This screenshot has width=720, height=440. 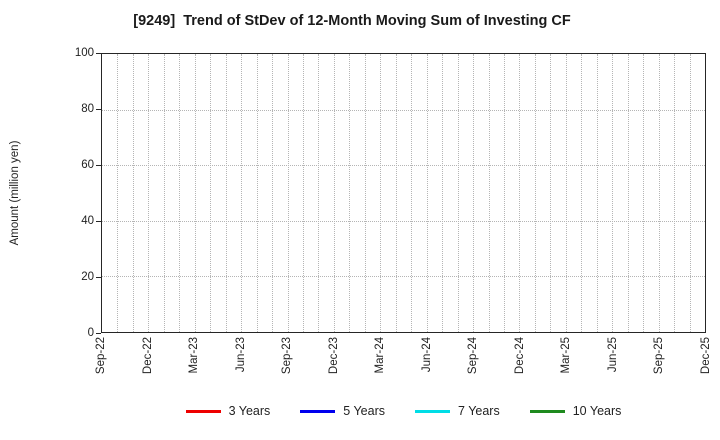 I want to click on legend-label: 5 Years, so click(x=364, y=411).